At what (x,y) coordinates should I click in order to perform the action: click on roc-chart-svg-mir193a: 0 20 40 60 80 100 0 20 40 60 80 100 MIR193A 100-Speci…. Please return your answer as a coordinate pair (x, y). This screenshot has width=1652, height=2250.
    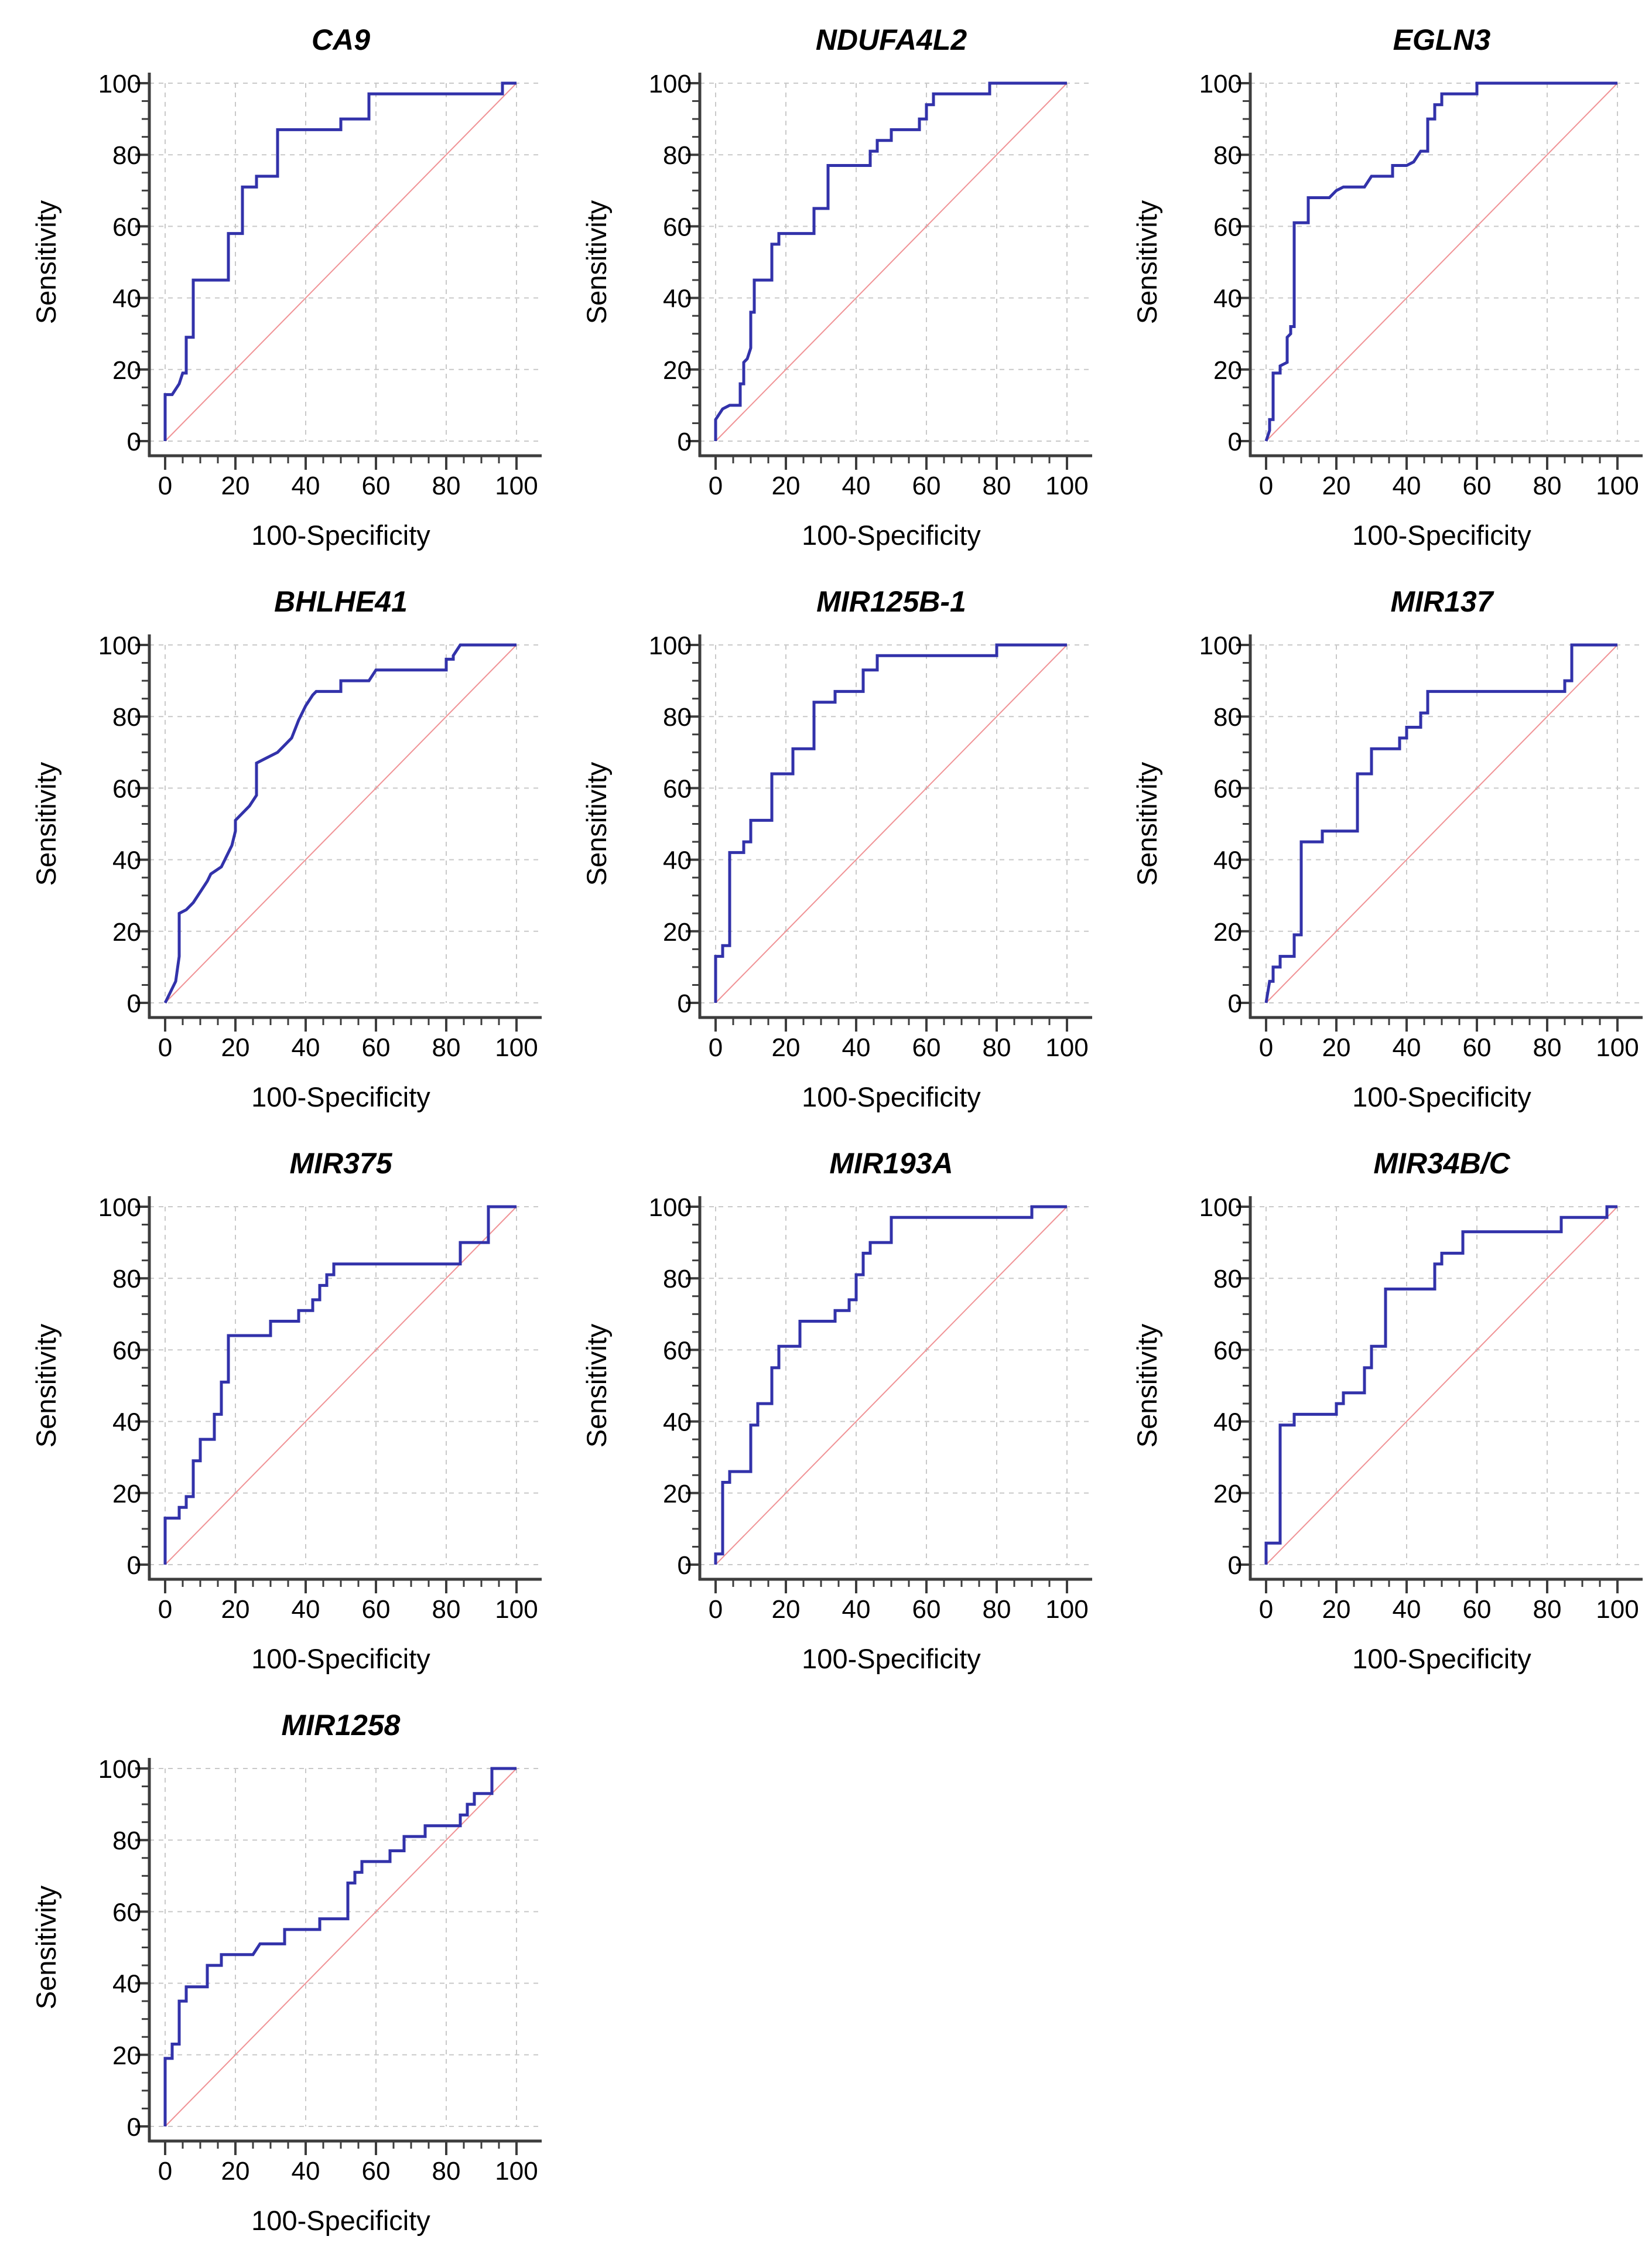
    Looking at the image, I should click on (836, 1410).